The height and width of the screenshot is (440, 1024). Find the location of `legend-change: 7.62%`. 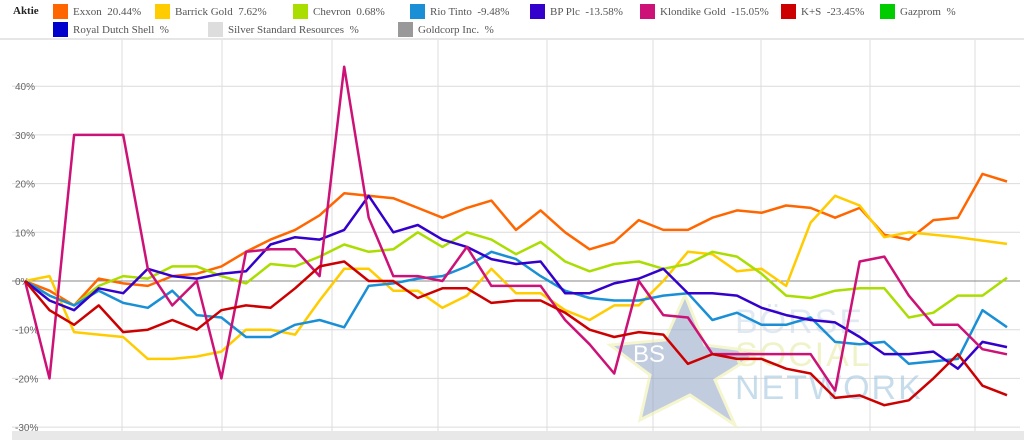

legend-change: 7.62% is located at coordinates (252, 11).